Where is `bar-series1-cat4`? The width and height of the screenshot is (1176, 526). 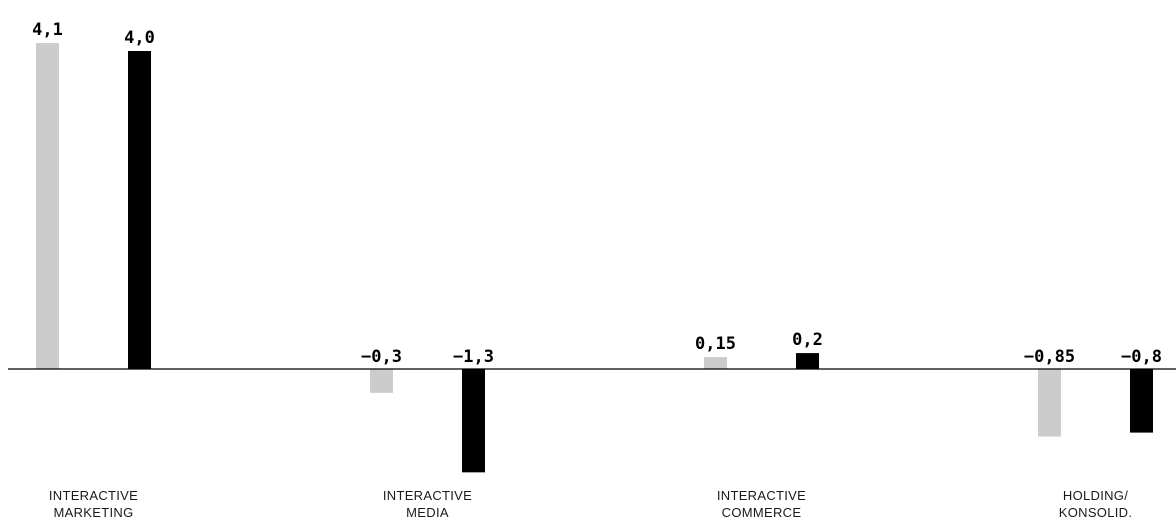
bar-series1-cat4 is located at coordinates (1049, 403).